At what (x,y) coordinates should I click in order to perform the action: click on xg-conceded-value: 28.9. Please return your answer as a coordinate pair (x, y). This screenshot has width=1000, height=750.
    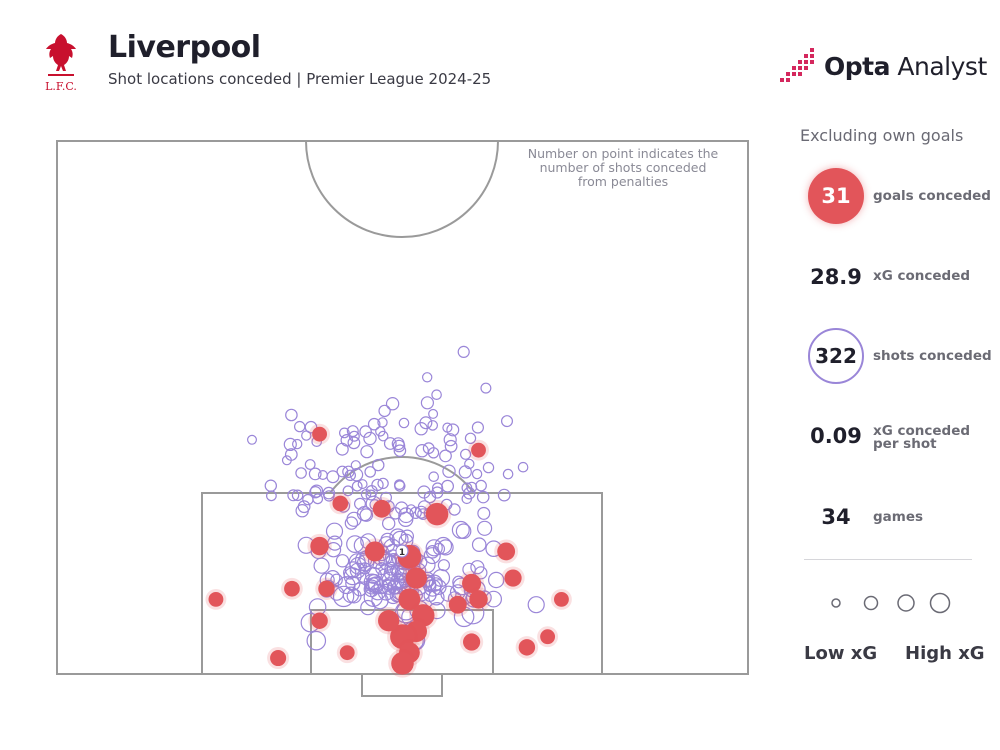
    Looking at the image, I should click on (836, 277).